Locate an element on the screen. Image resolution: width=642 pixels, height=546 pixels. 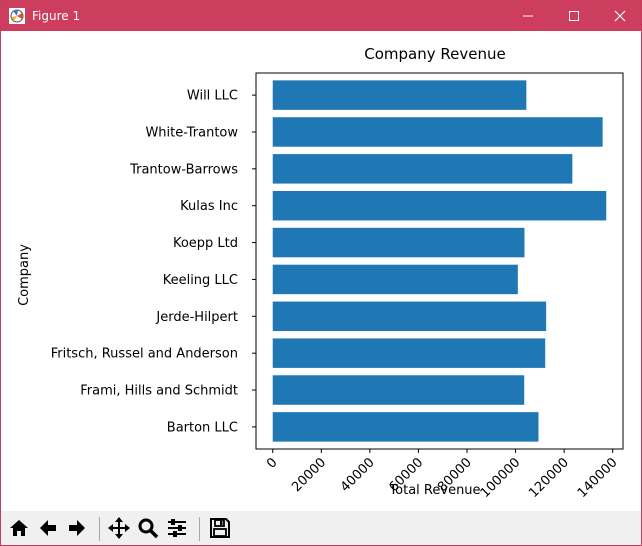
back-arrow-icon is located at coordinates (48, 528).